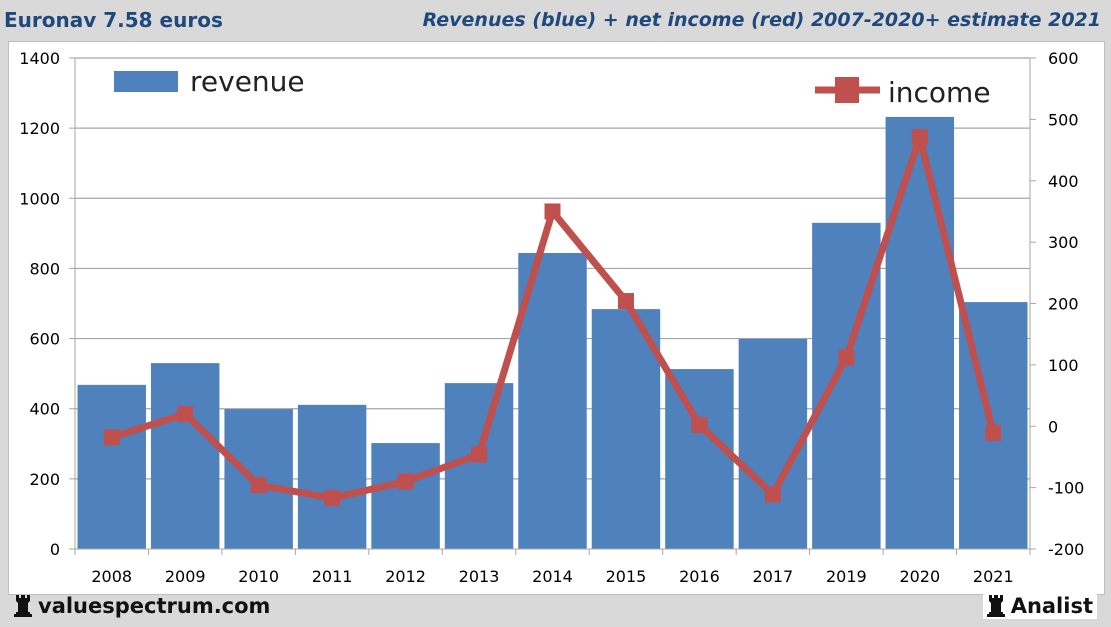 This screenshot has width=1111, height=627. I want to click on footer-brand-left: valuespectrum.com, so click(142, 606).